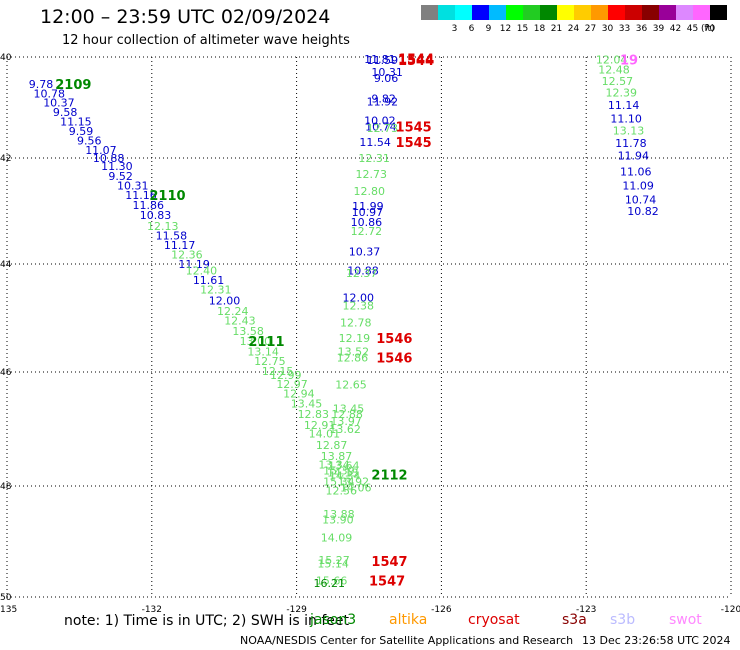  Describe the element at coordinates (334, 560) in the screenshot. I see `wave-height-value: 15.27` at that location.